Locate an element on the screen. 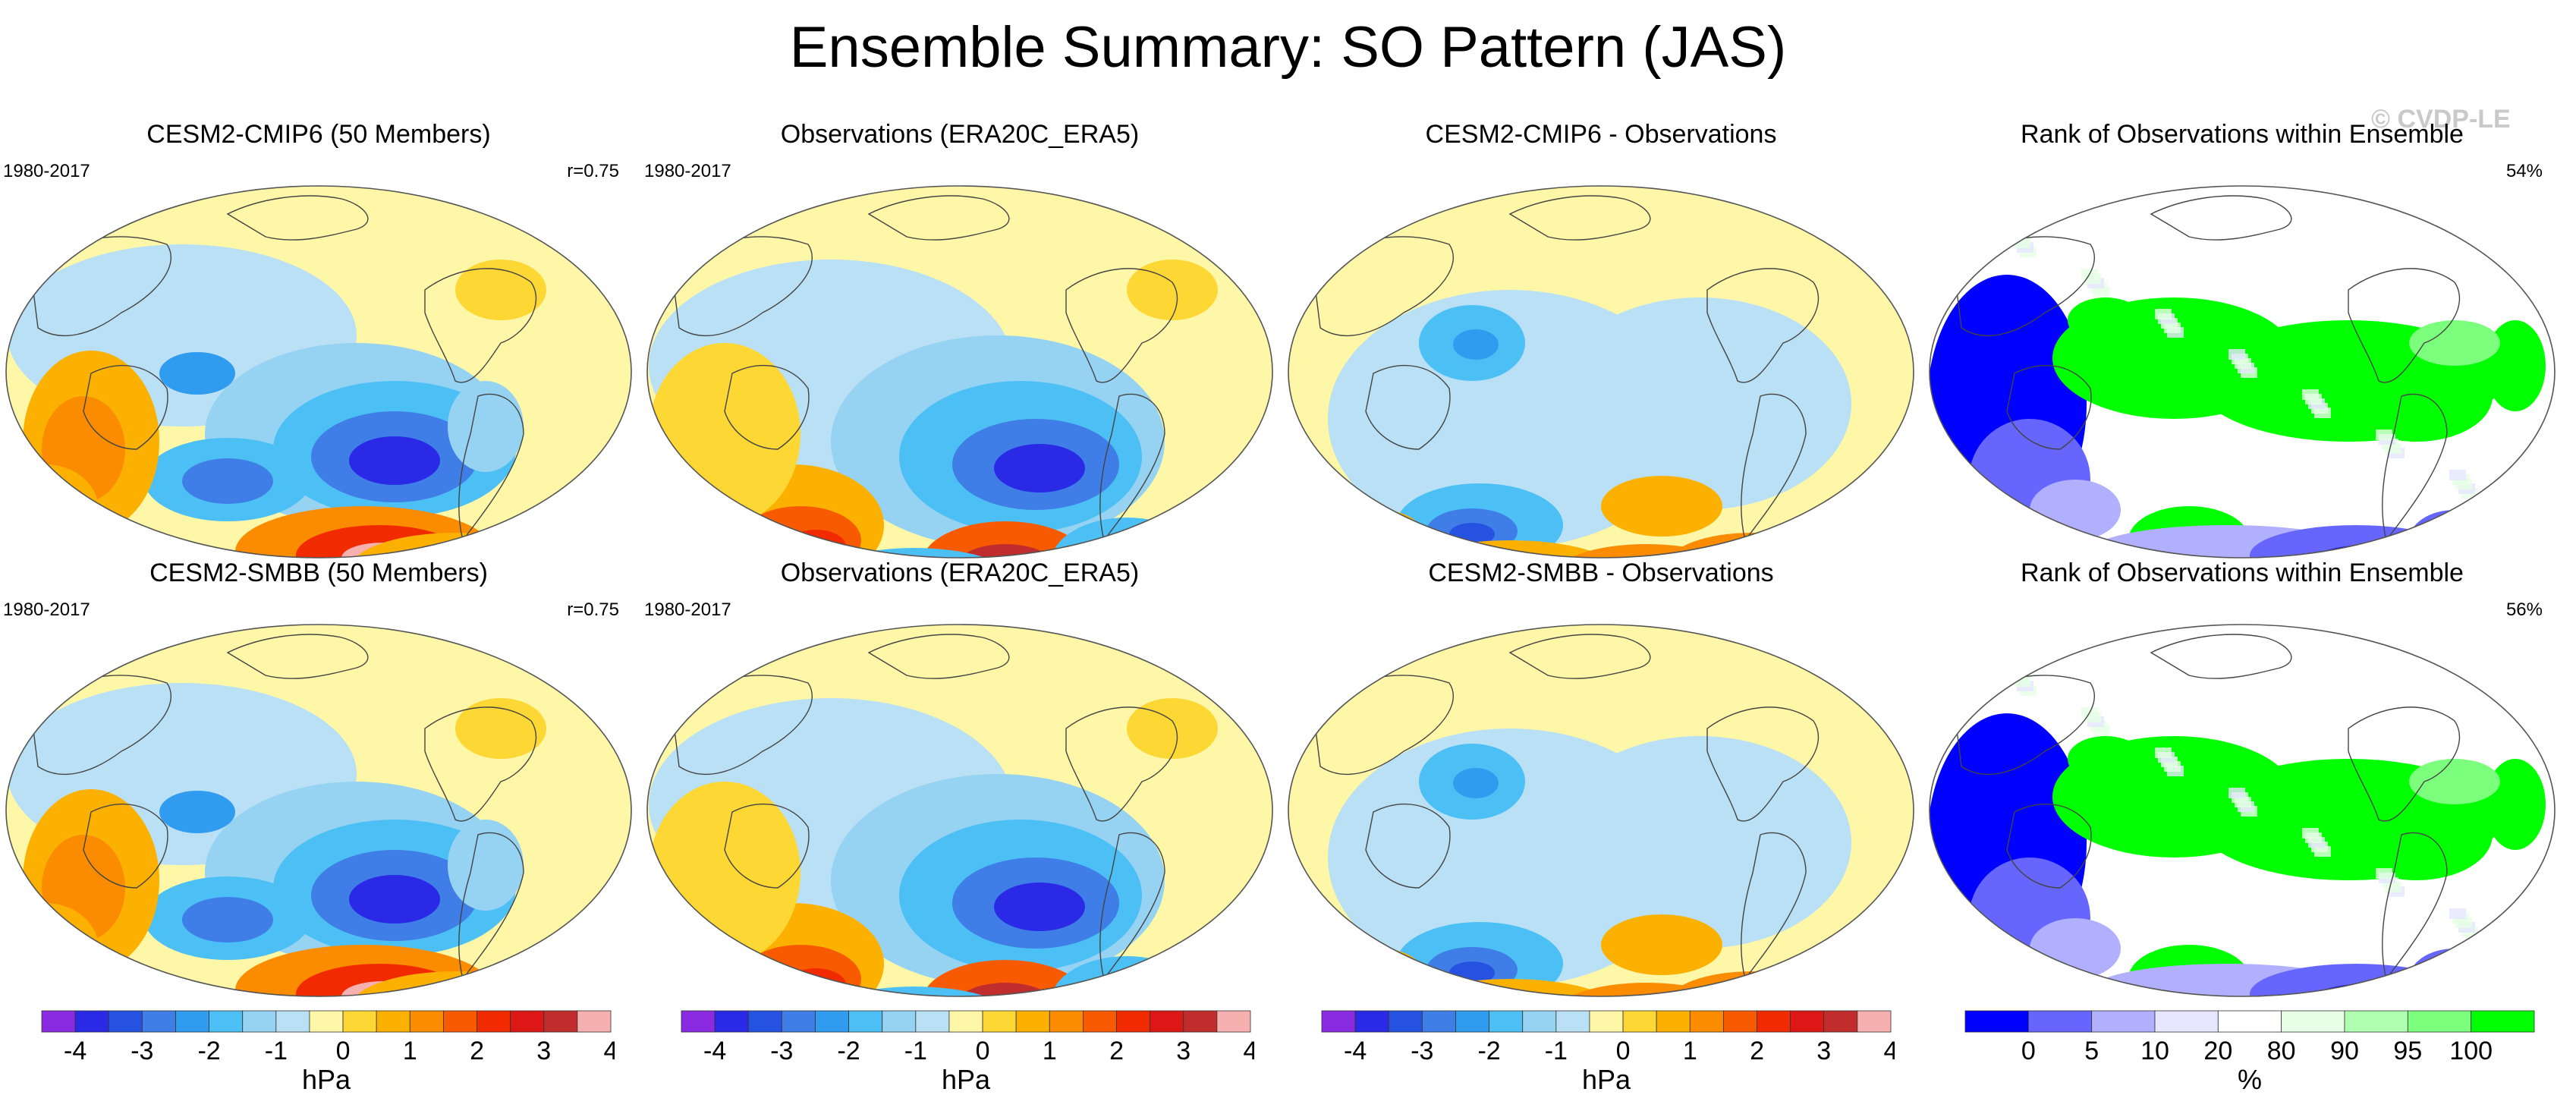 Image resolution: width=2576 pixels, height=1114 pixels. colorbar-tick-label: 90 is located at coordinates (2344, 1051).